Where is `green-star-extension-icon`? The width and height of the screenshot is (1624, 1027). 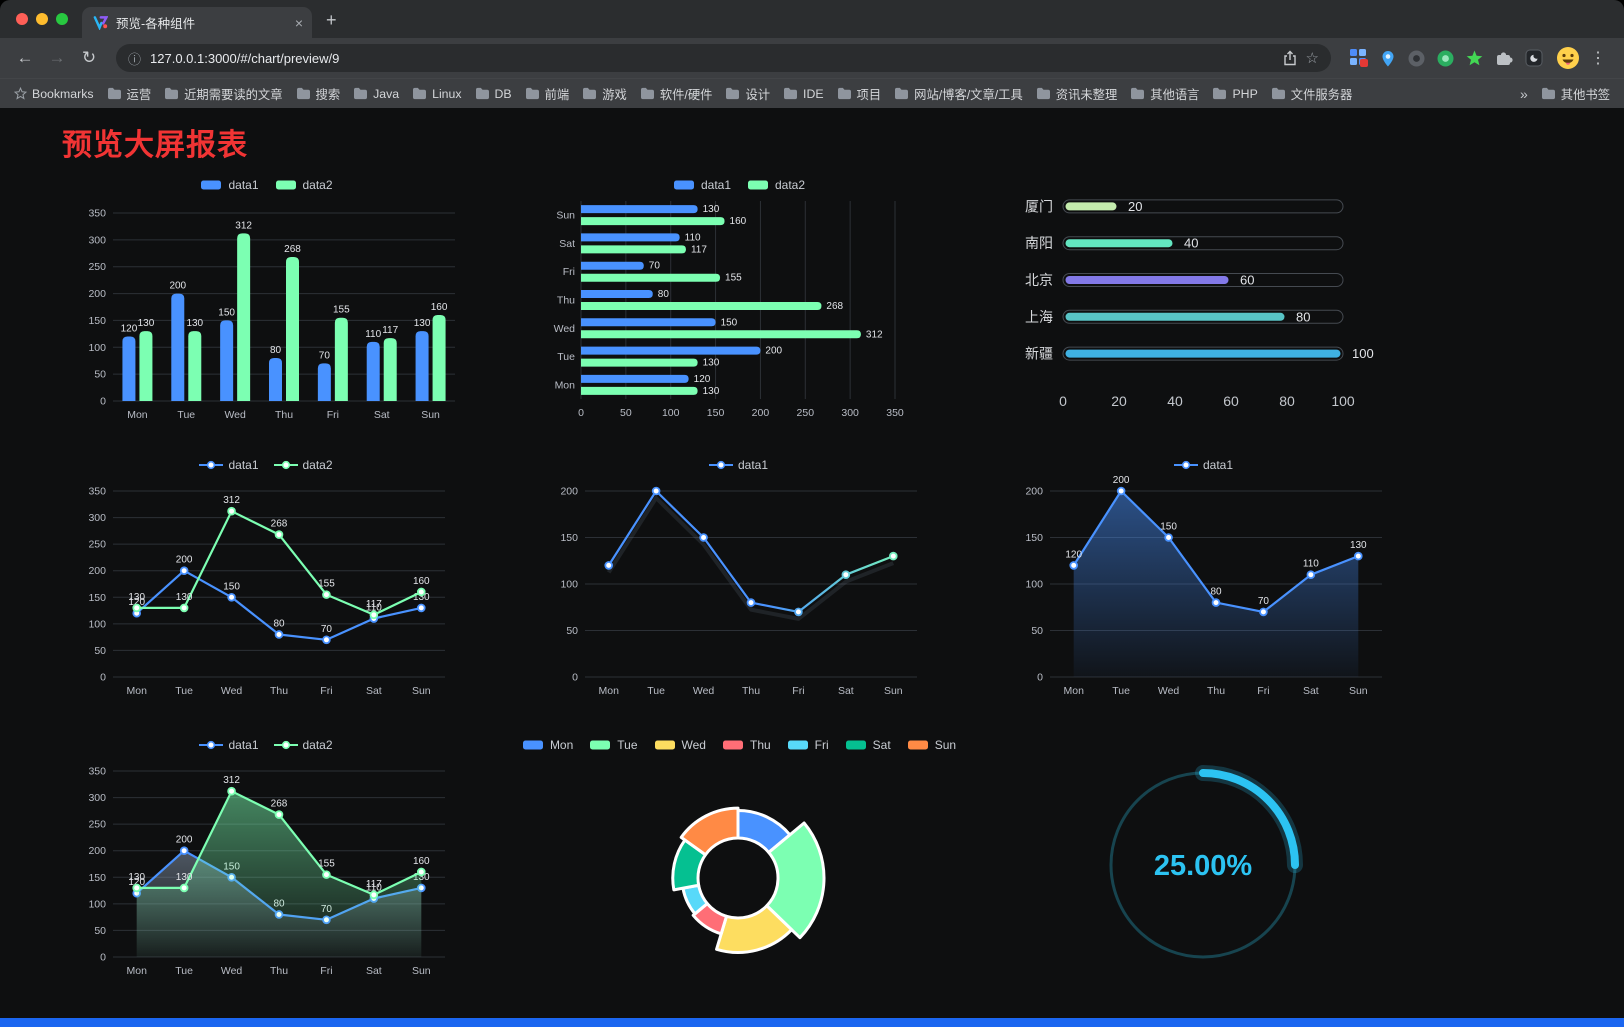
green-star-extension-icon is located at coordinates (1474, 58).